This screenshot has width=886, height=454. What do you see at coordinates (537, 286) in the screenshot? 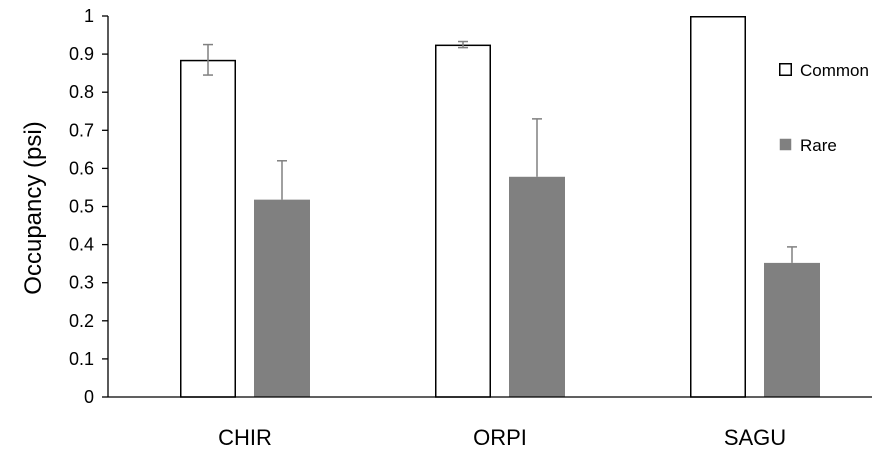
I see `bar-rare-orpi` at bounding box center [537, 286].